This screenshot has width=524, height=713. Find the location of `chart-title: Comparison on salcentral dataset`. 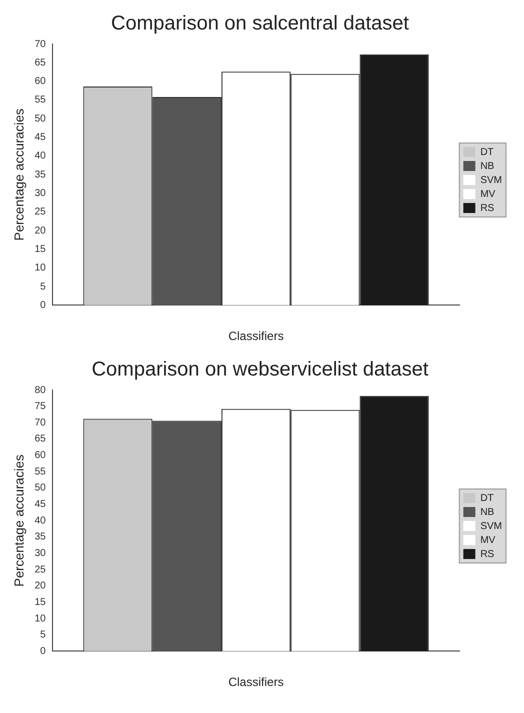

chart-title: Comparison on salcentral dataset is located at coordinates (260, 23).